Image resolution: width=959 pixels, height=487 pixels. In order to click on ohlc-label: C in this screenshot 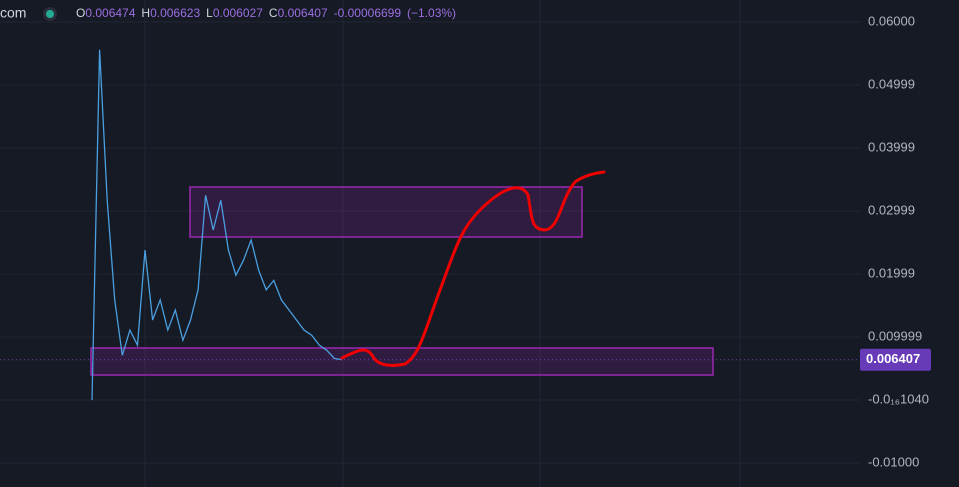, I will do `click(273, 13)`.